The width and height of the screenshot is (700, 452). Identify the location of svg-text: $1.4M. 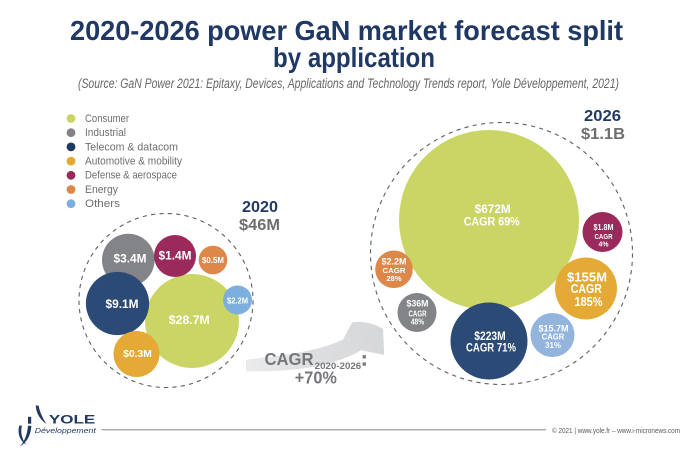
(175, 257).